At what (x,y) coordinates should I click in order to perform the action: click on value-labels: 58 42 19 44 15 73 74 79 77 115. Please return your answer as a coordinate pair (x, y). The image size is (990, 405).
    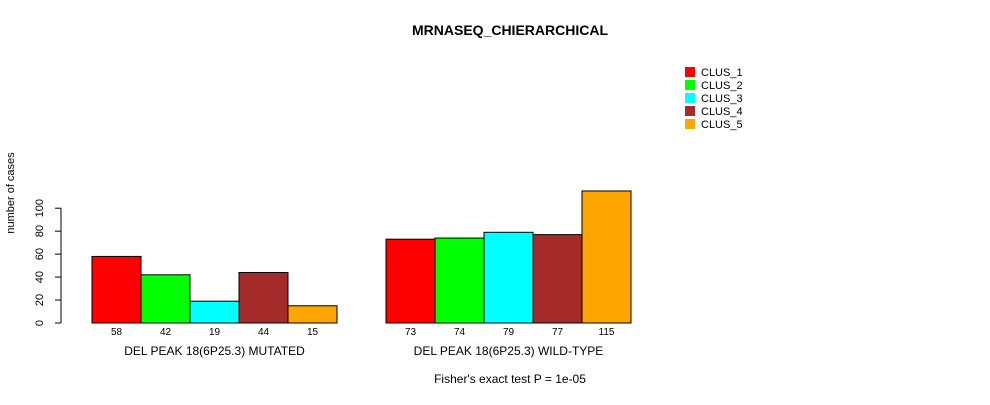
    Looking at the image, I should click on (363, 332).